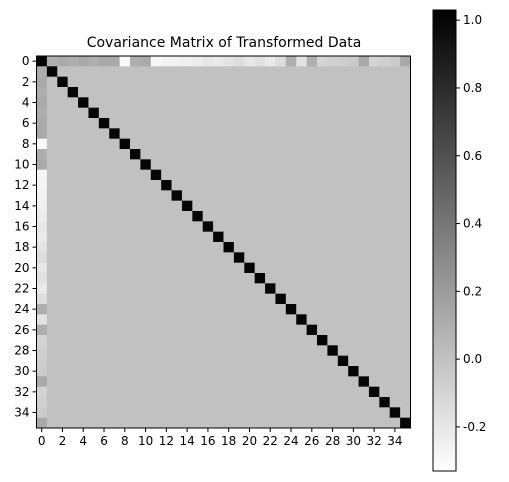 The image size is (509, 482). What do you see at coordinates (166, 441) in the screenshot?
I see `x-tick-label: 12` at bounding box center [166, 441].